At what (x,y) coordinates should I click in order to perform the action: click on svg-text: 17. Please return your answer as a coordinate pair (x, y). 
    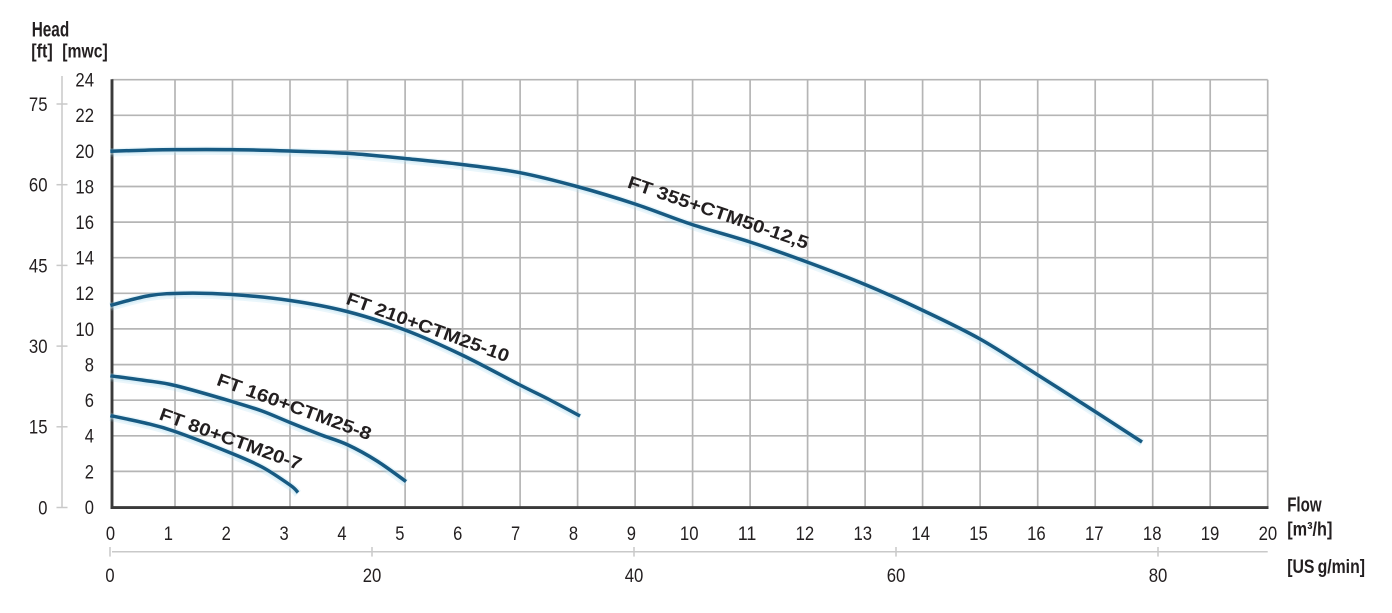
    Looking at the image, I should click on (1094, 534).